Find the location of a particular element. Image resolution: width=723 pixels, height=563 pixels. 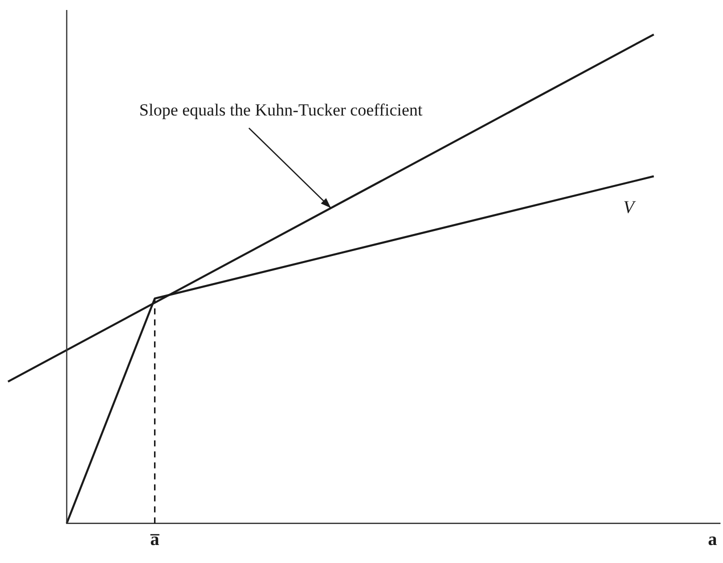

series-label: V is located at coordinates (629, 206).